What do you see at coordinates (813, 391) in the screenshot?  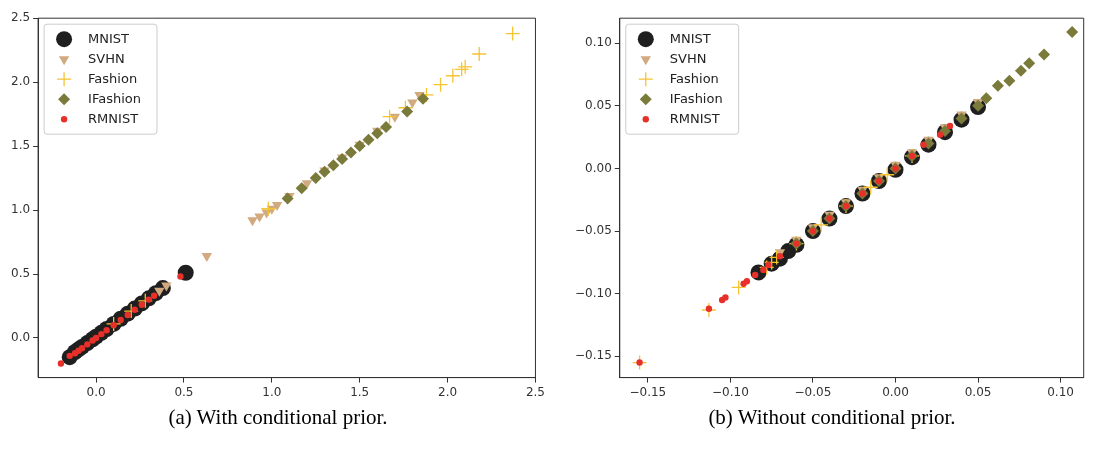 I see `x-tick-label: −0.05` at bounding box center [813, 391].